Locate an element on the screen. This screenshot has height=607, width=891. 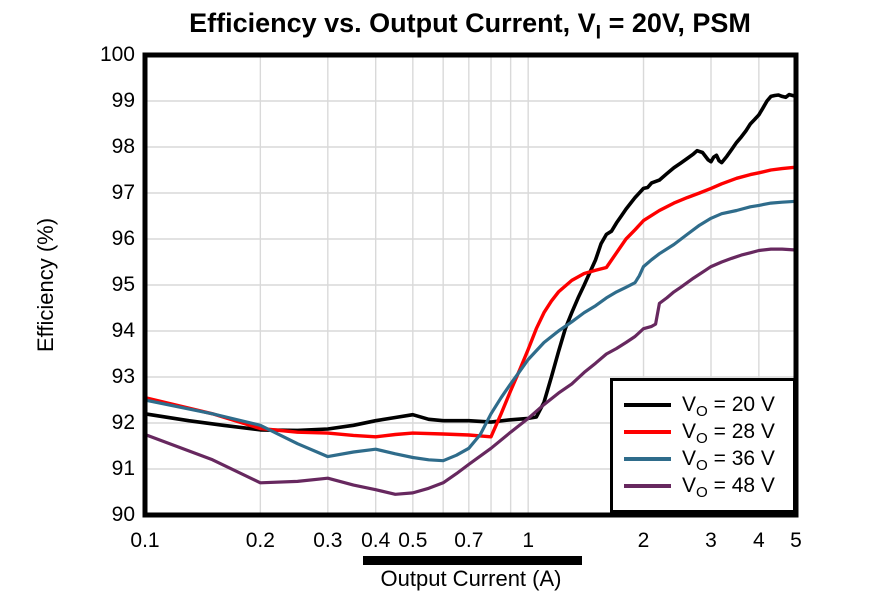
x-tick-label: 0.1 is located at coordinates (145, 540).